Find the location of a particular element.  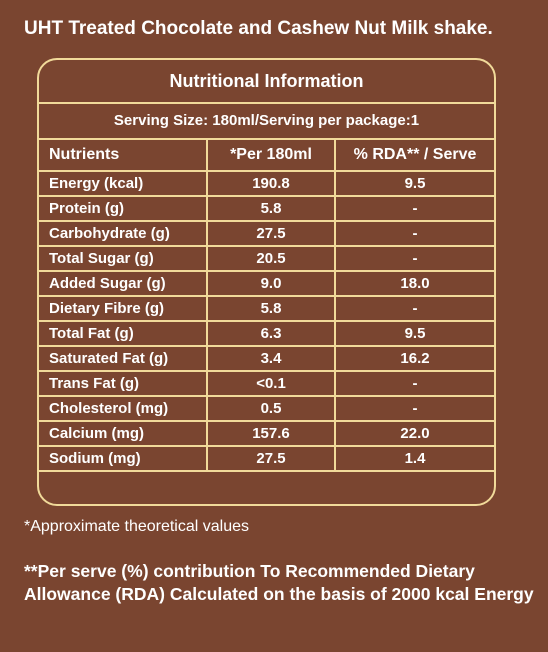

nutrient-name: Trans Fat (g) is located at coordinates (123, 383).